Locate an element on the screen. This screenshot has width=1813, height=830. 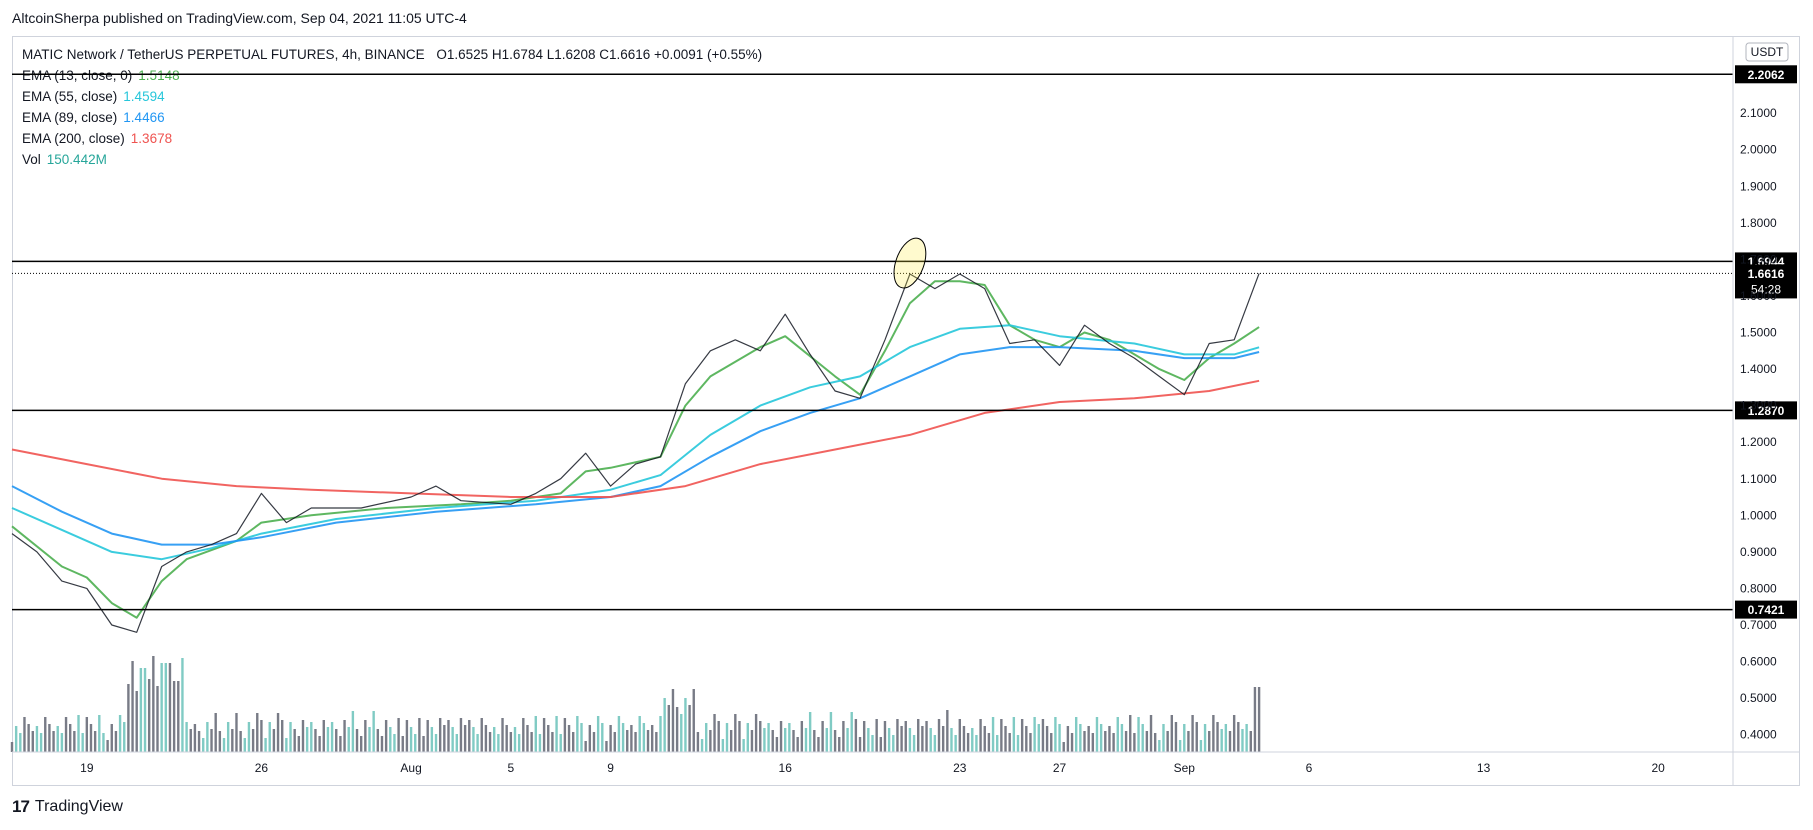
indicator-ema55: EMA (55, close) 1.4594 is located at coordinates (392, 96).